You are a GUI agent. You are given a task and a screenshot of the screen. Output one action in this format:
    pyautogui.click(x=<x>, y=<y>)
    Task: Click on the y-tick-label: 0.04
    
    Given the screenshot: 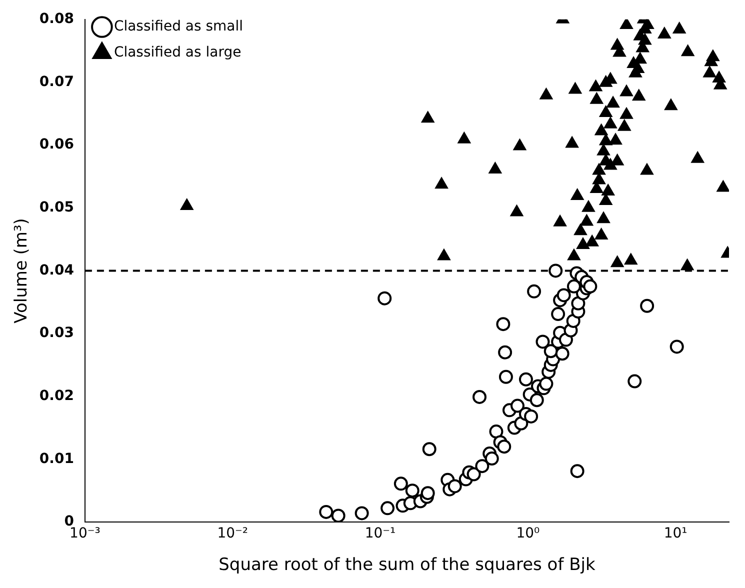 What is the action you would take?
    pyautogui.click(x=56, y=270)
    